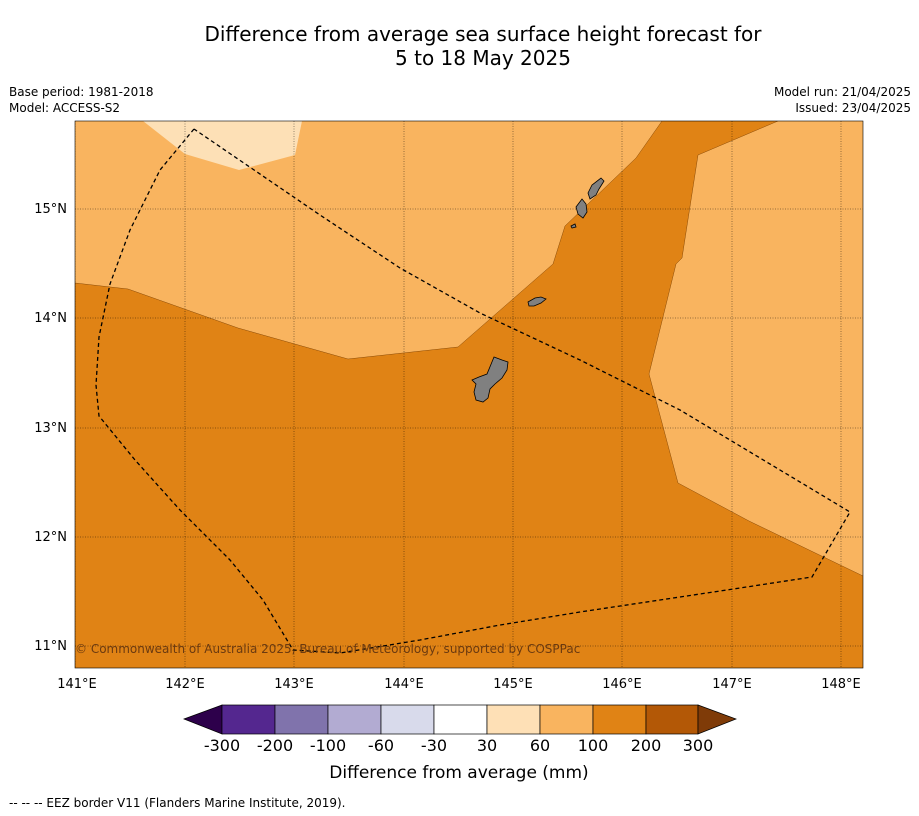  I want to click on colorbar-ticks: -300 -200 -100 -60 -30 30 60 100 200 300, so click(458, 745).